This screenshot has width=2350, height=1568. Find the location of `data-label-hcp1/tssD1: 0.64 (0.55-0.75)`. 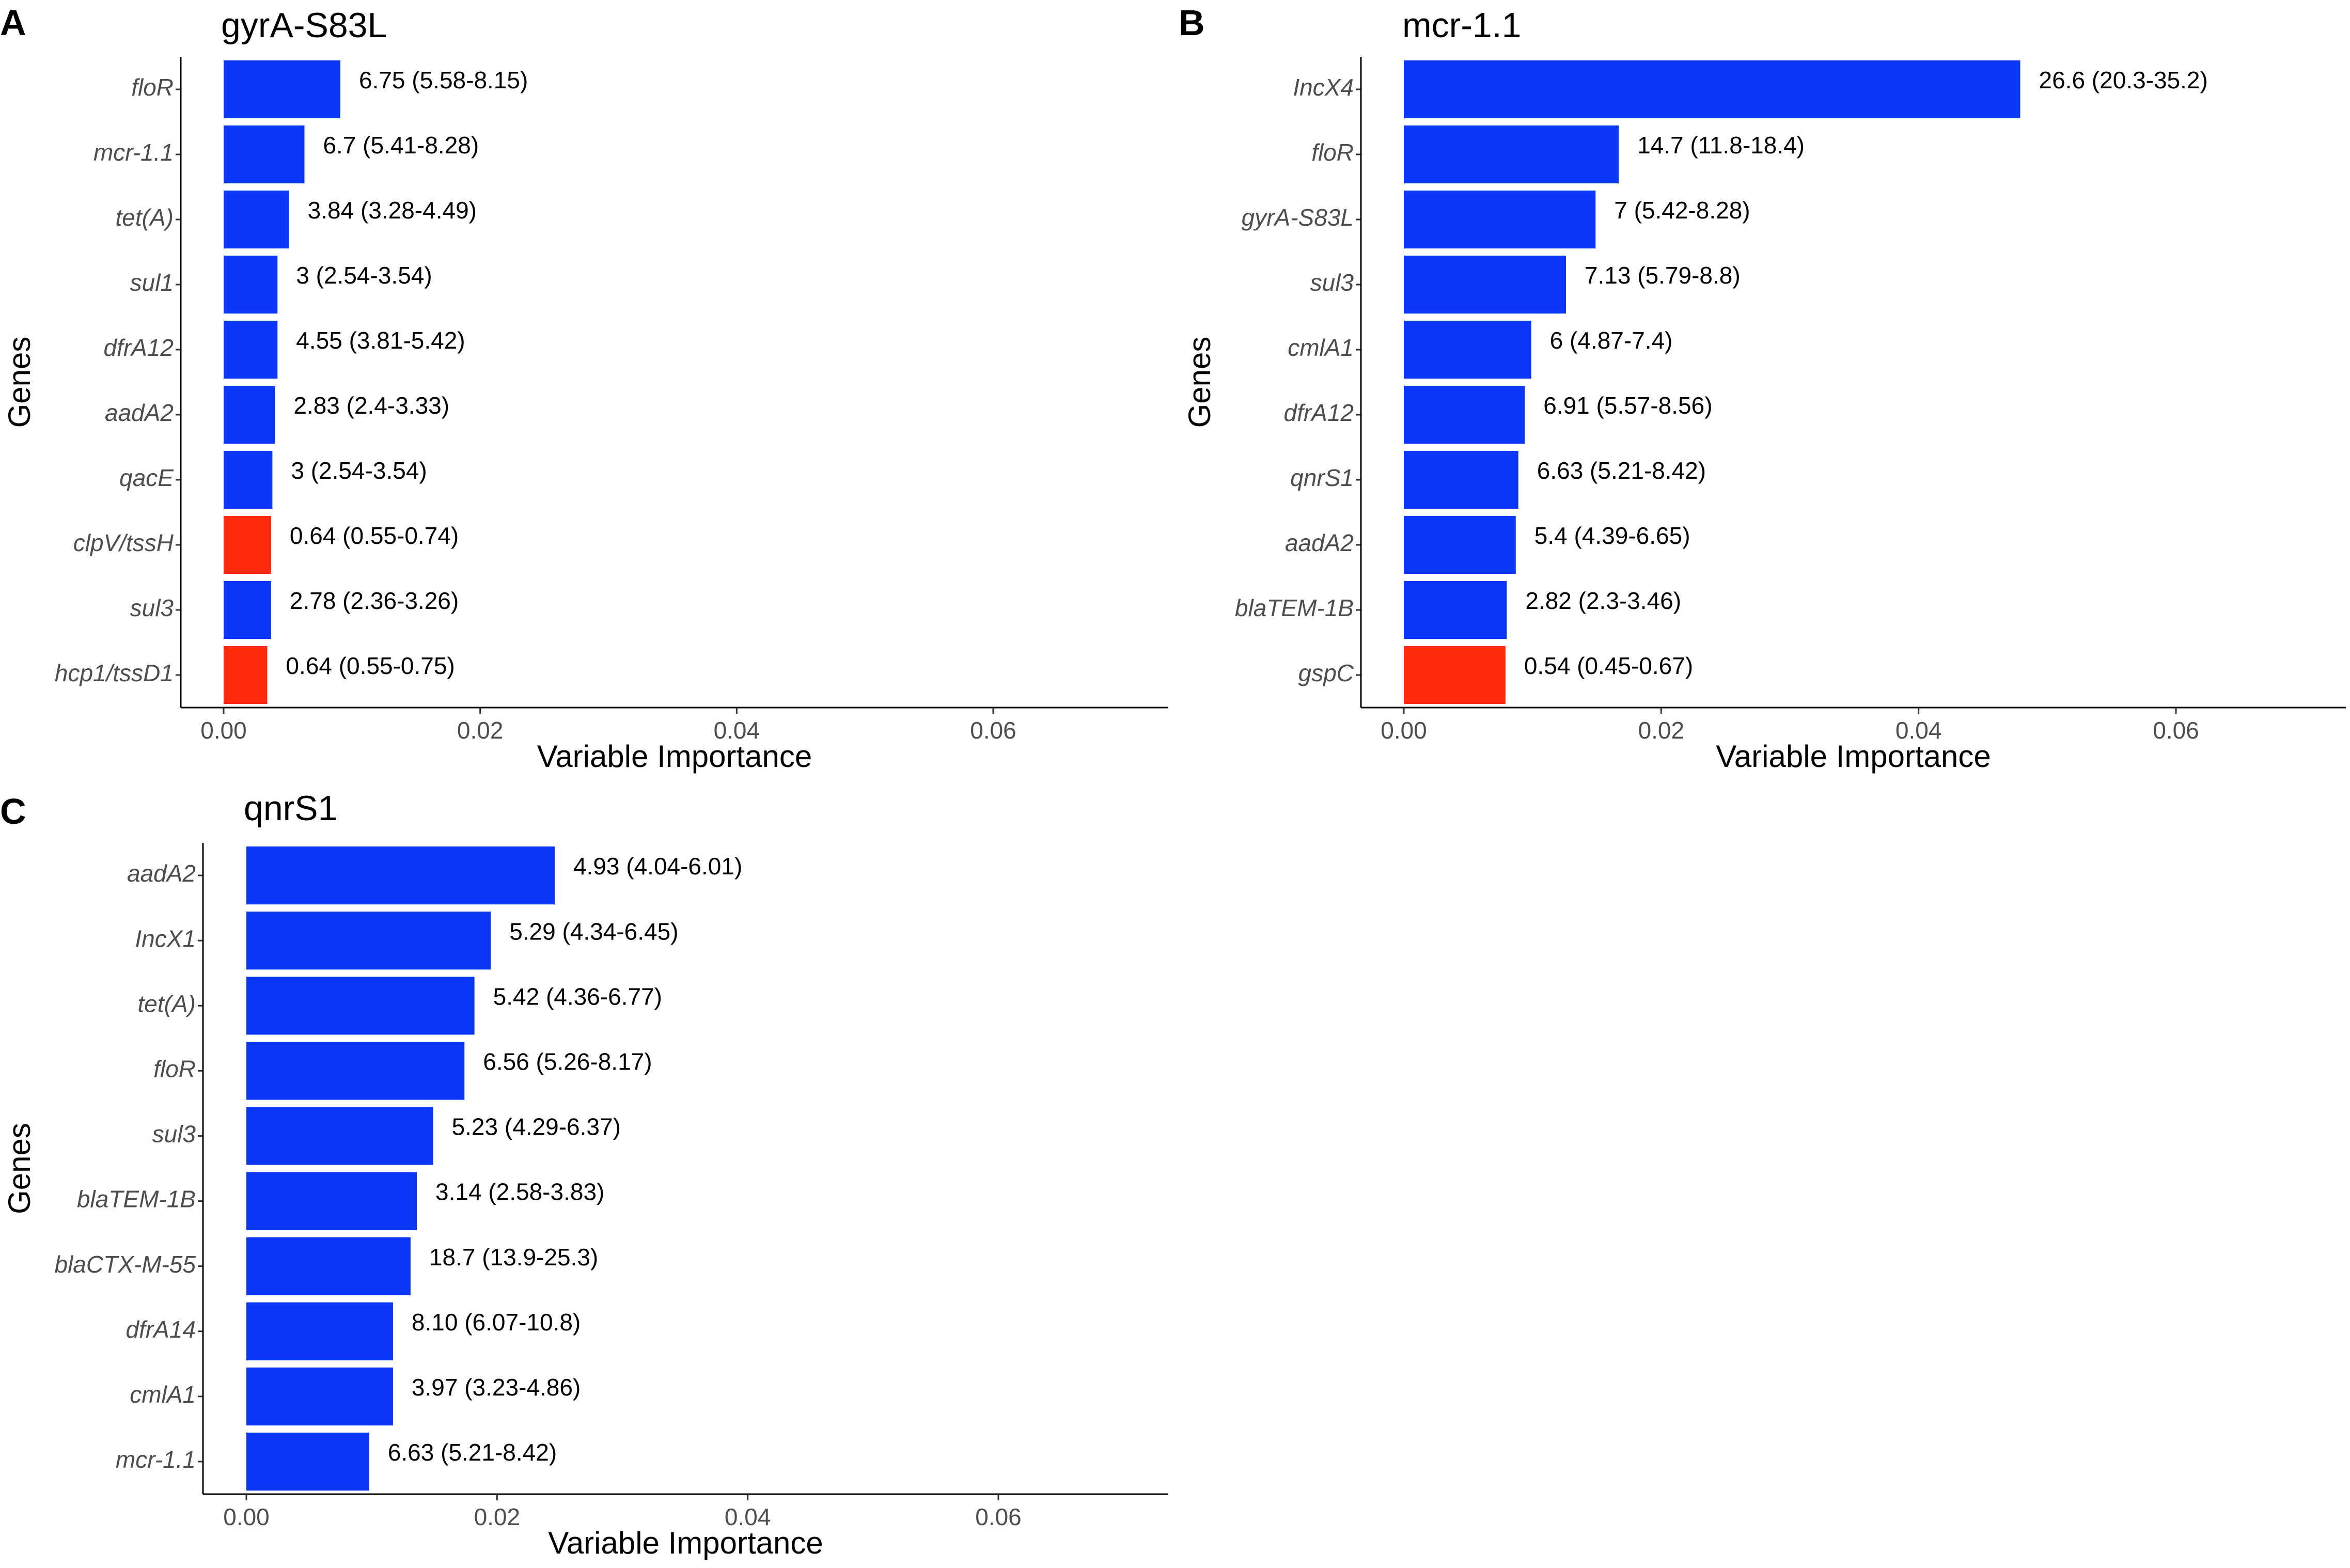

data-label-hcp1/tssD1: 0.64 (0.55-0.75) is located at coordinates (371, 665).